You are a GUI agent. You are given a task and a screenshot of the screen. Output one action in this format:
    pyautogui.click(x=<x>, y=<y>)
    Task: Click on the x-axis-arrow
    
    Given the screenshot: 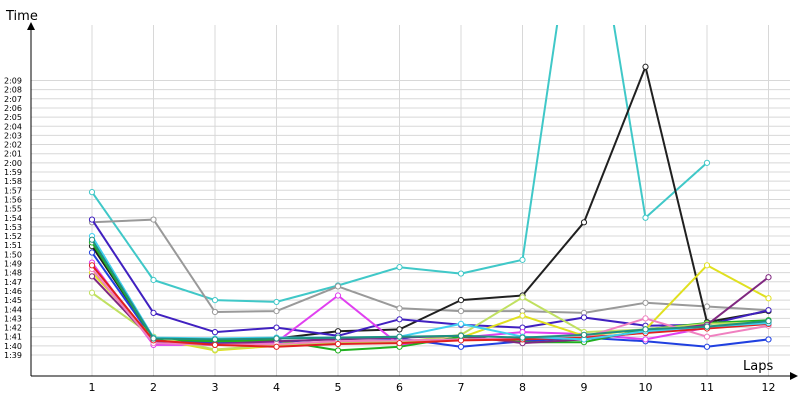 What is the action you would take?
    pyautogui.click(x=794, y=376)
    